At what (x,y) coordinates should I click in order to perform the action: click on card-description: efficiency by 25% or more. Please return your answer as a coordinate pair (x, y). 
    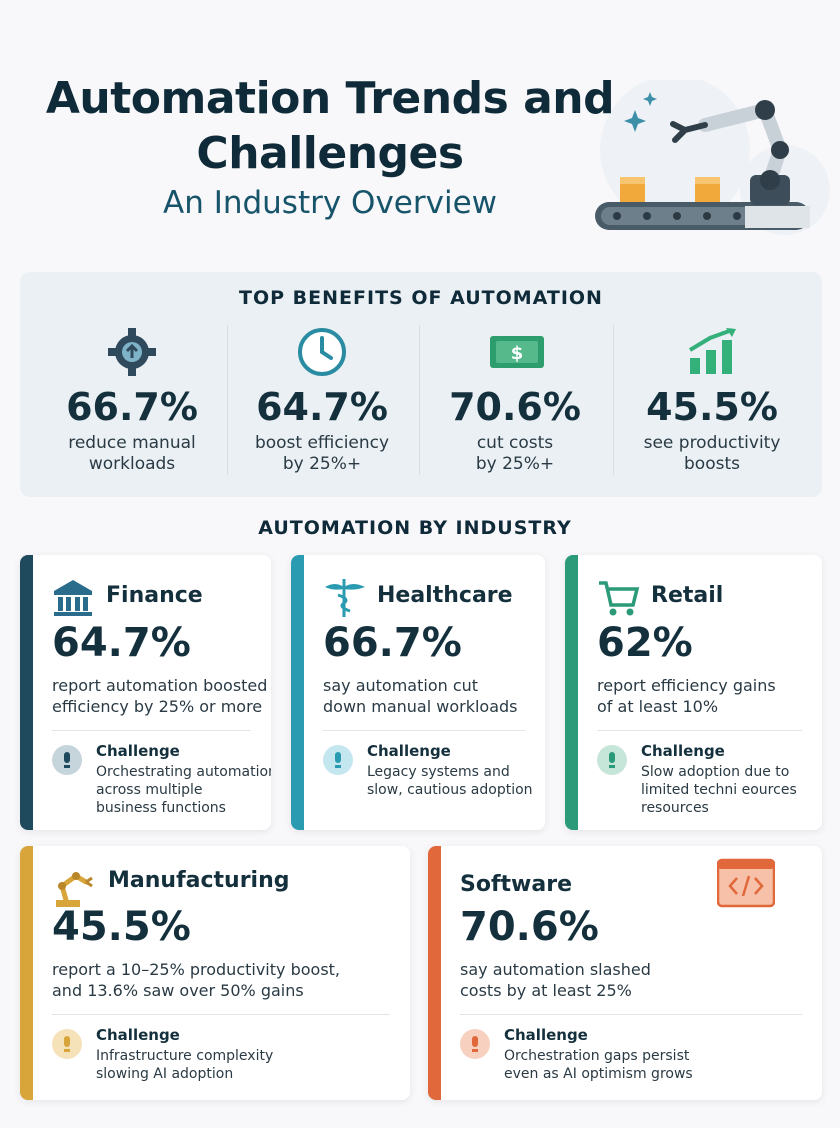
    Looking at the image, I should click on (157, 706).